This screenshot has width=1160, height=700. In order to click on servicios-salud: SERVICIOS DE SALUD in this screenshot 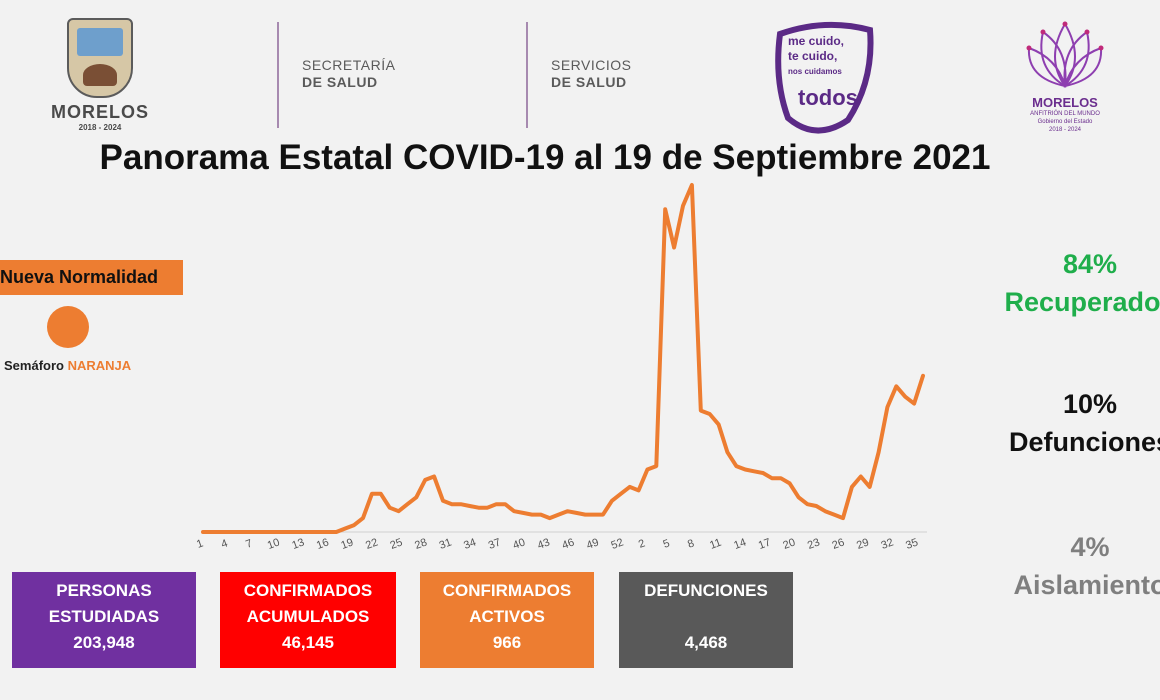, I will do `click(591, 74)`.